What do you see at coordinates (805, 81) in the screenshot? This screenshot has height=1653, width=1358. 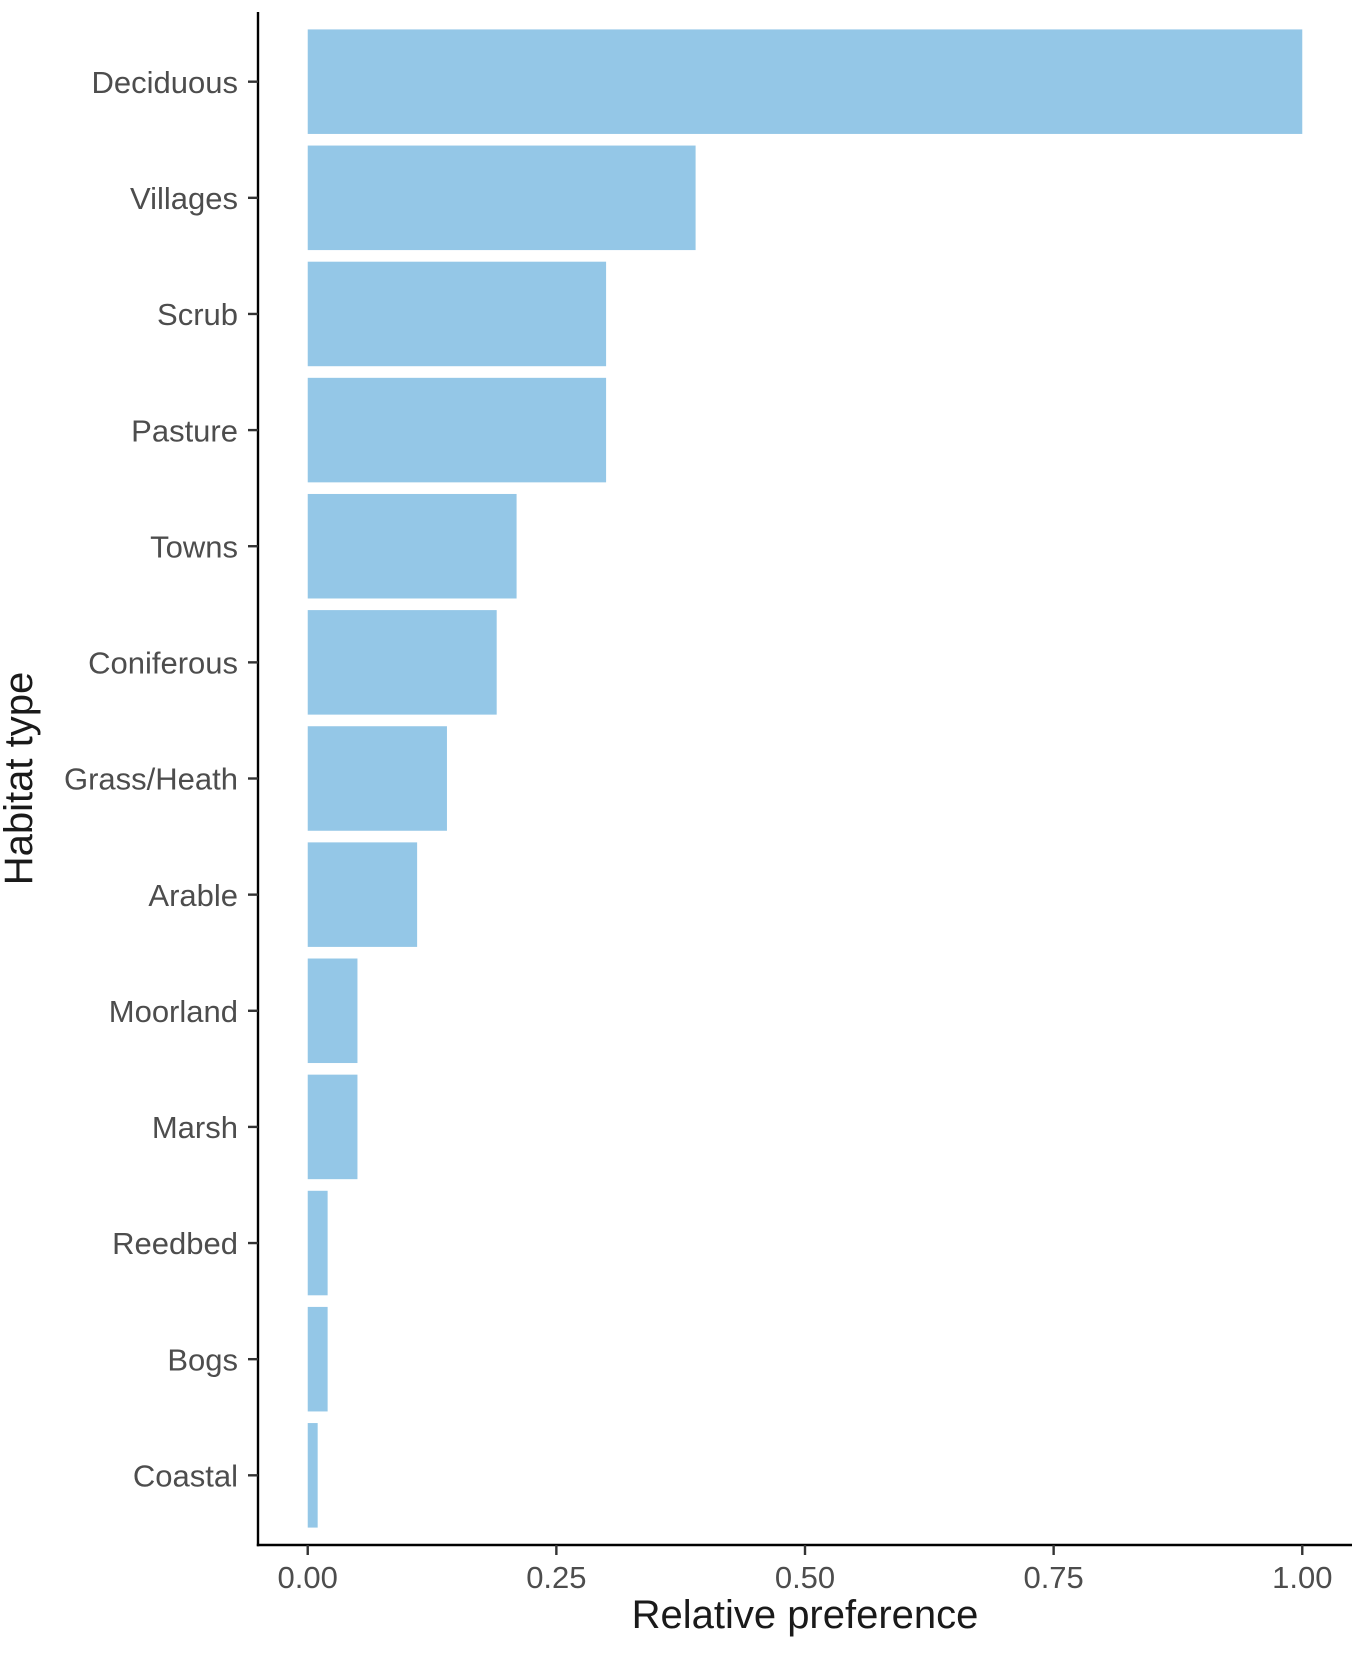 I see `bar-deciduous` at bounding box center [805, 81].